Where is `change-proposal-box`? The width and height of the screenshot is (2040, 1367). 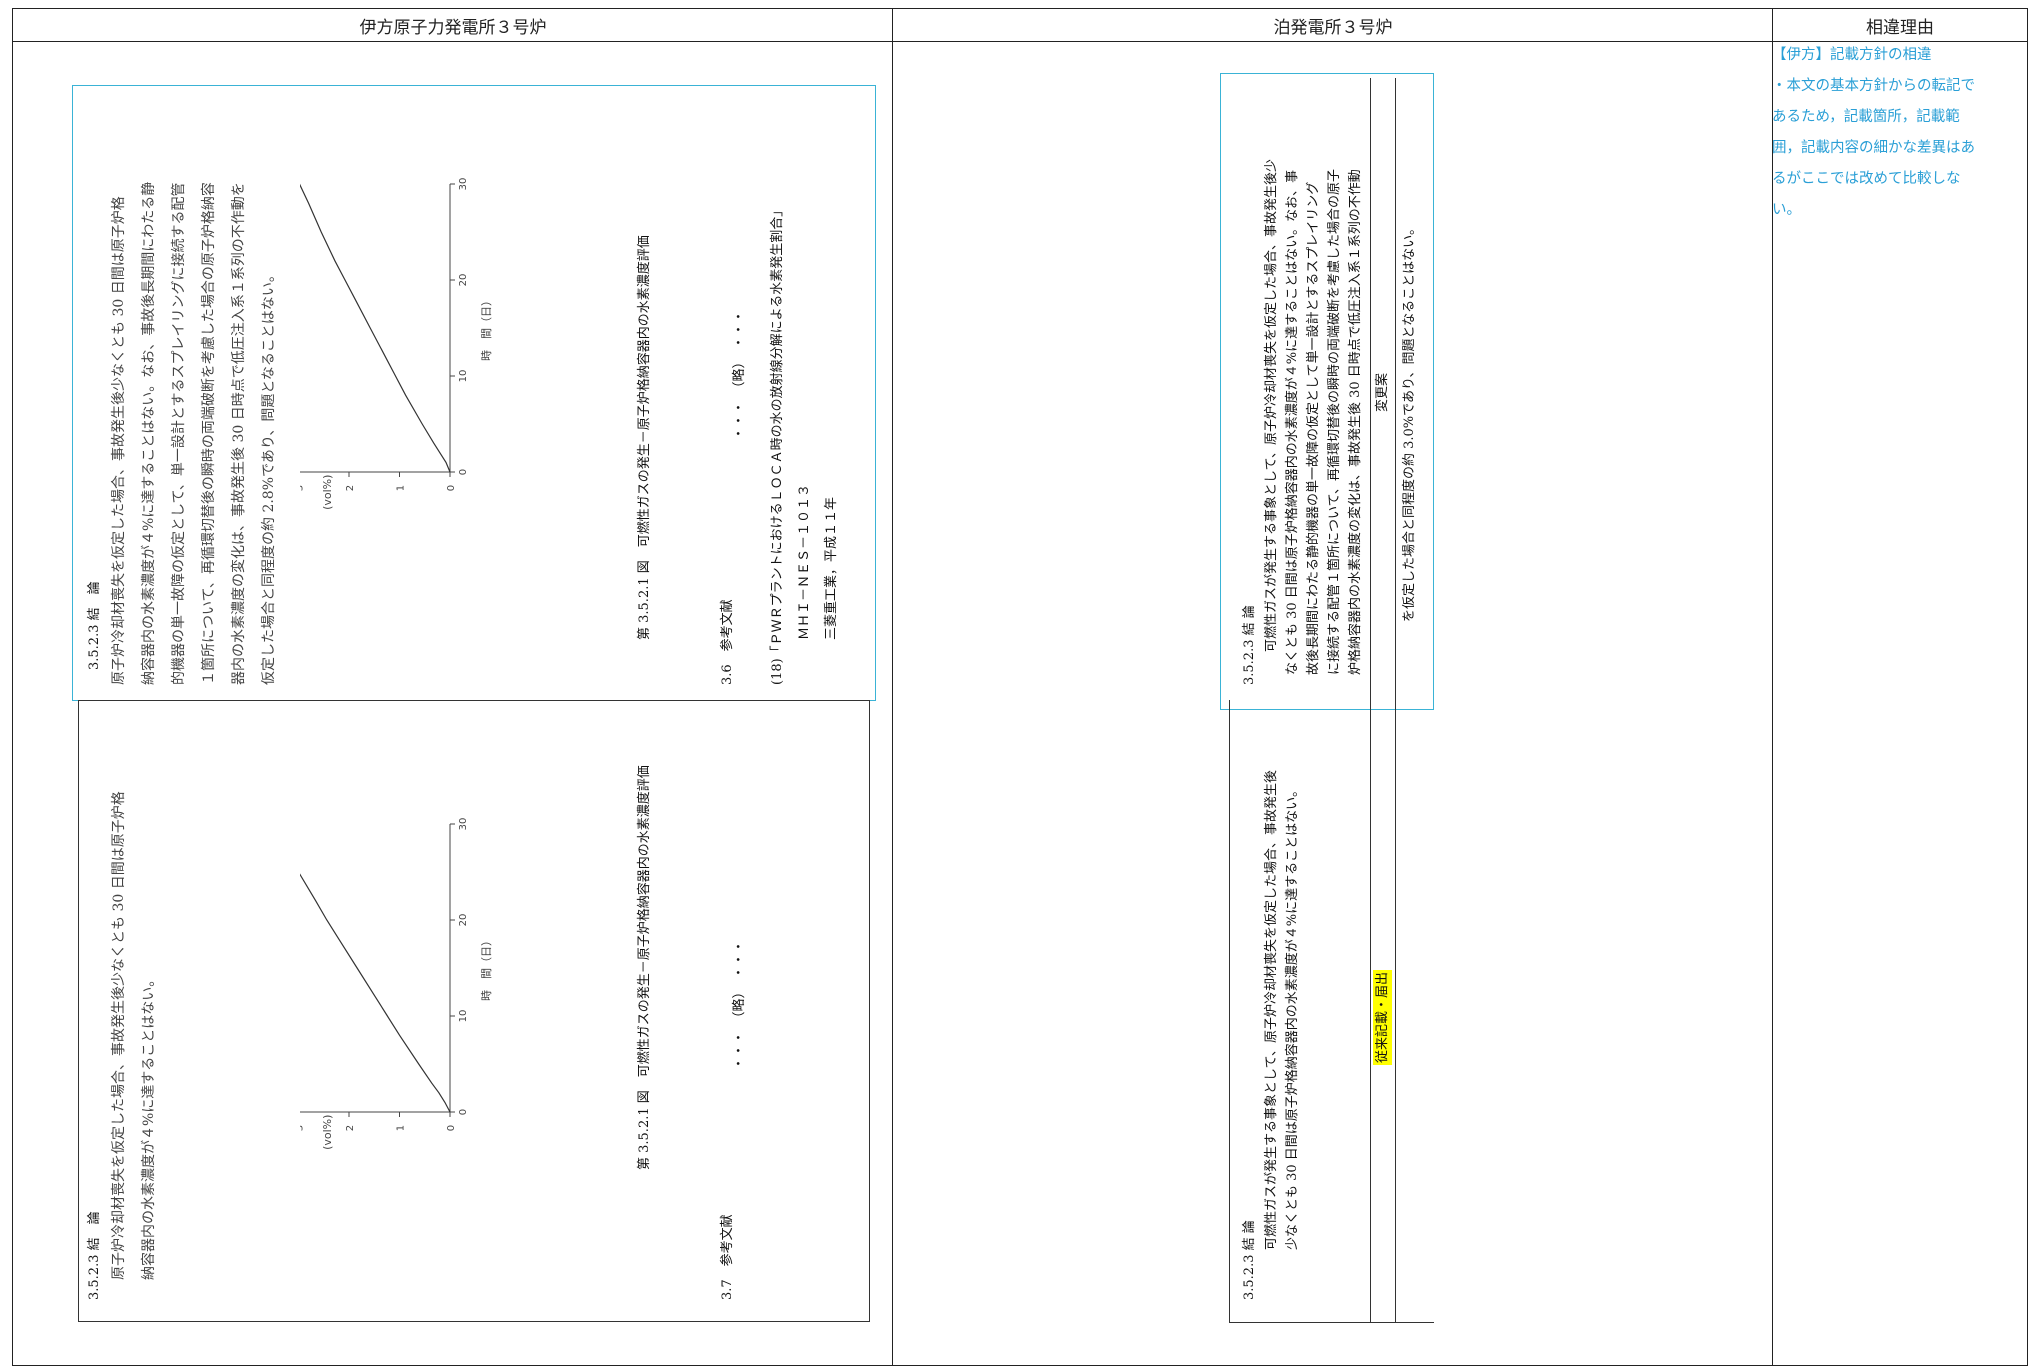
change-proposal-box is located at coordinates (1383, 700).